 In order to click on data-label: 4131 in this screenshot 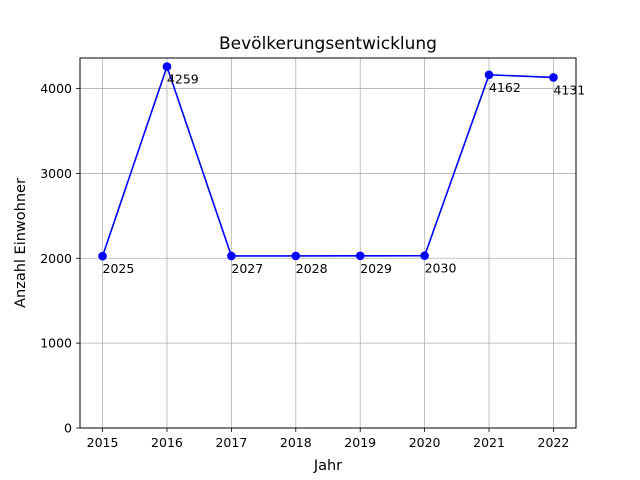, I will do `click(569, 89)`.